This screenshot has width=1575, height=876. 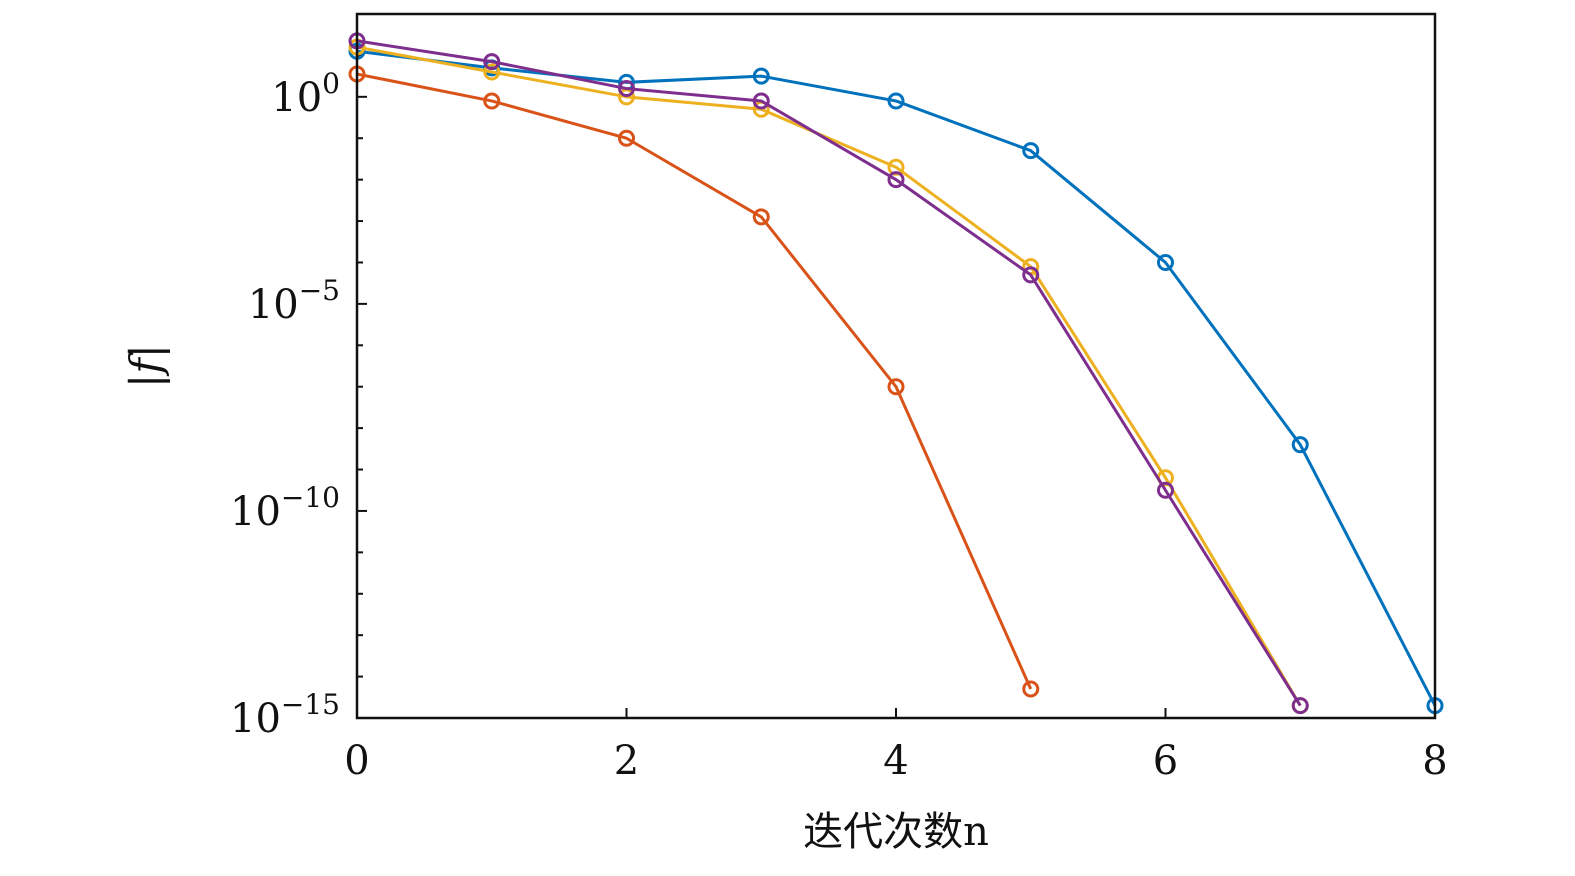 I want to click on y-axis-label: |f|, so click(x=145, y=366).